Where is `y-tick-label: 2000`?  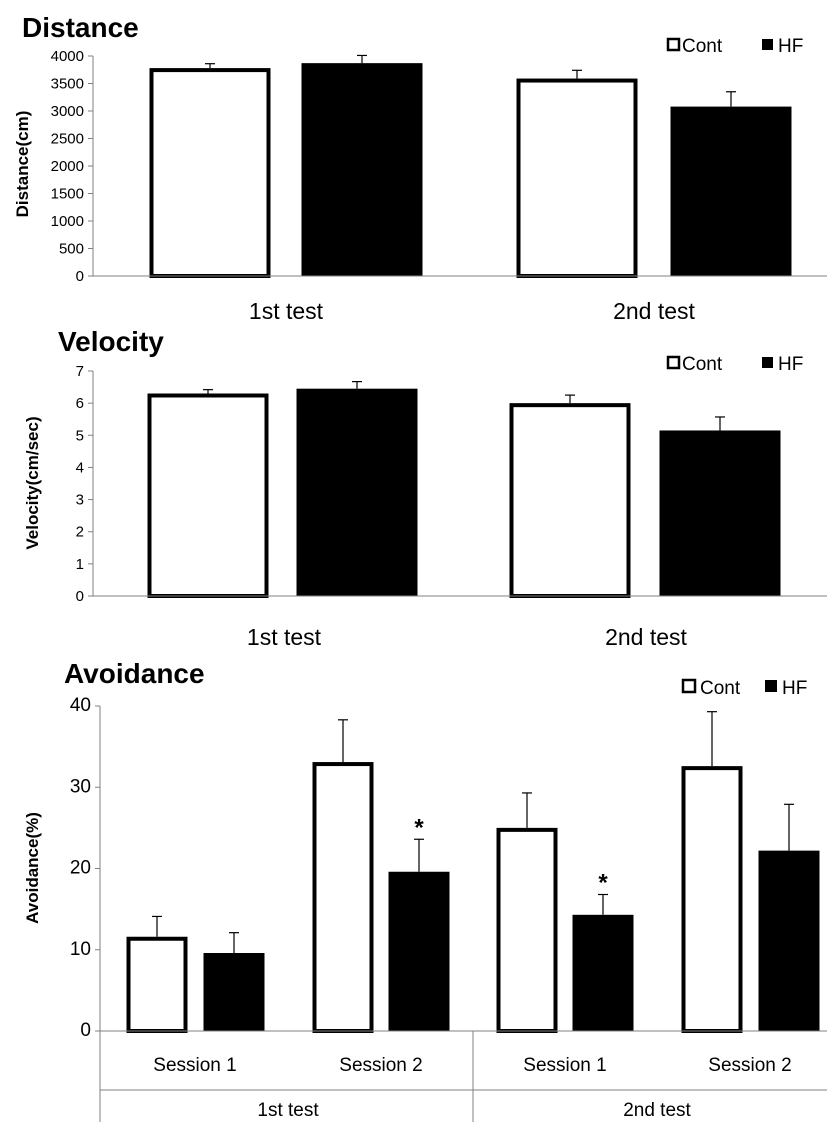
y-tick-label: 2000 is located at coordinates (67, 166).